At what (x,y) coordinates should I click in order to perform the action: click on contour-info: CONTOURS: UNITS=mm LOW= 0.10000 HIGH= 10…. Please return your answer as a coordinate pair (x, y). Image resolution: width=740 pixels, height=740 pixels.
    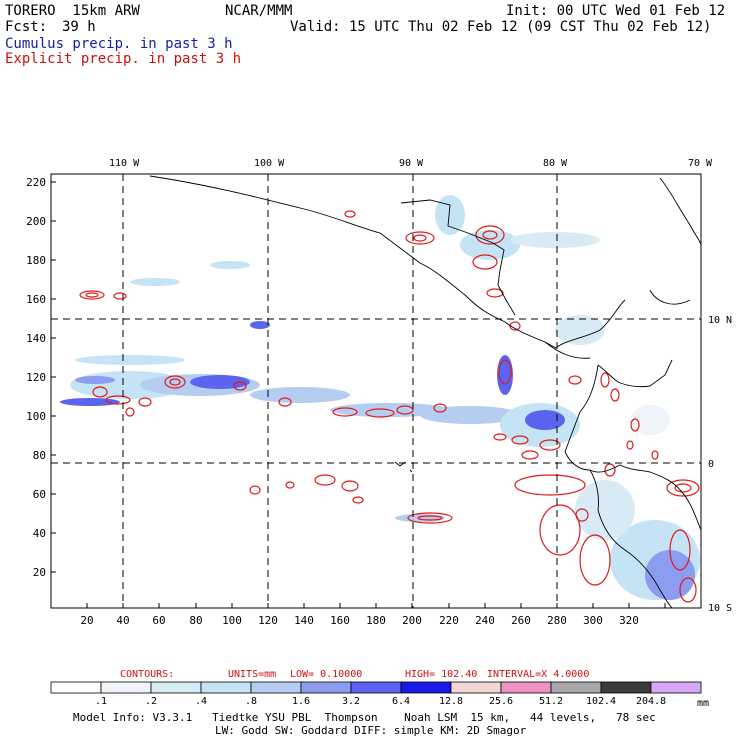
    Looking at the image, I should click on (354, 674).